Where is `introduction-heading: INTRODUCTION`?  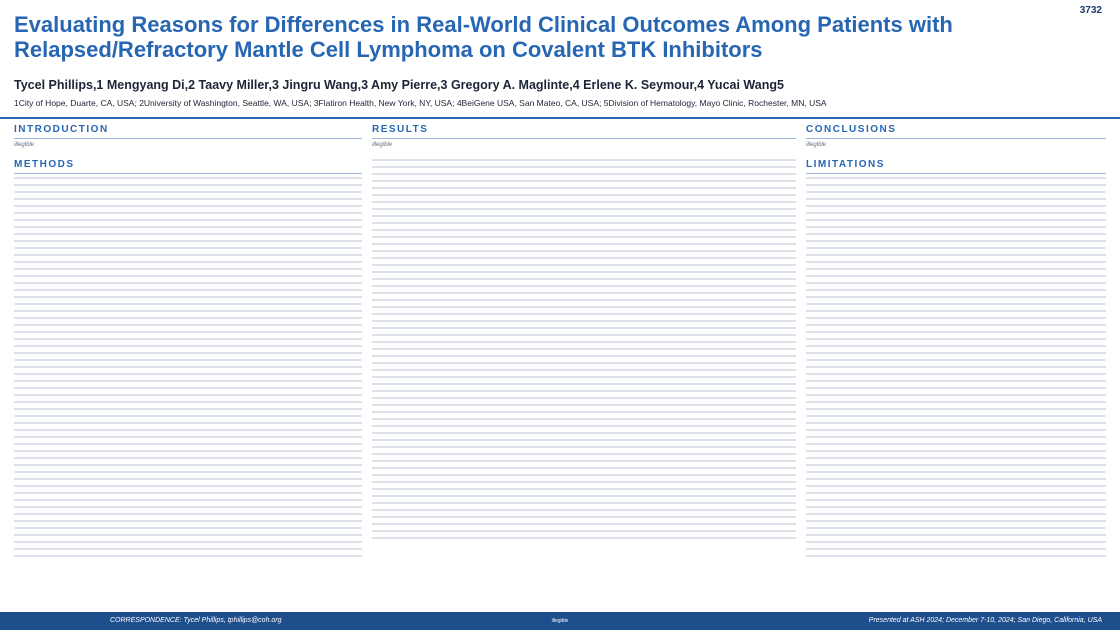
introduction-heading: INTRODUCTION is located at coordinates (188, 131).